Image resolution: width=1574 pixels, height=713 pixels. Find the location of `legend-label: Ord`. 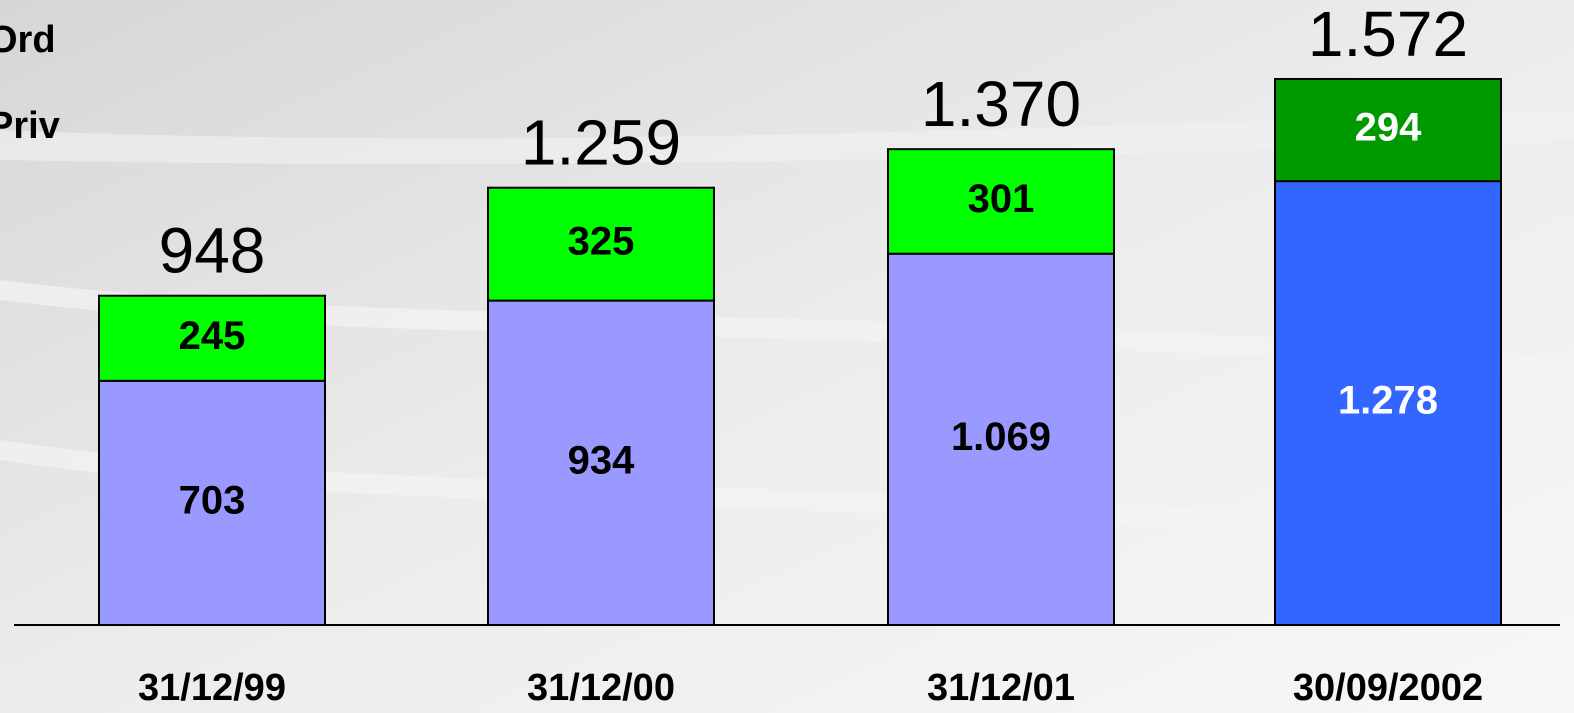

legend-label: Ord is located at coordinates (28, 40).